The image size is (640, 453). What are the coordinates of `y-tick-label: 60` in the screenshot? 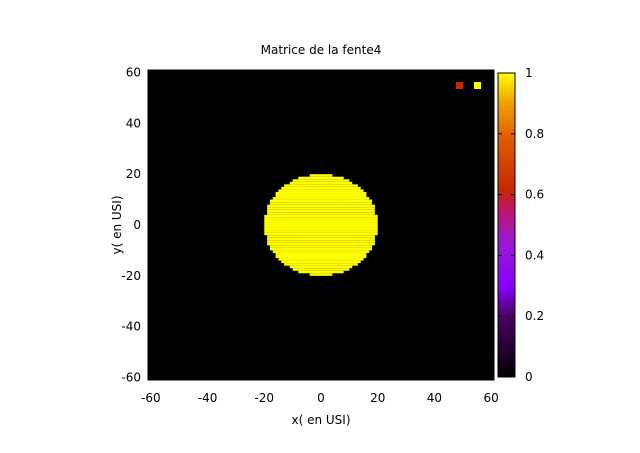 It's located at (133, 73).